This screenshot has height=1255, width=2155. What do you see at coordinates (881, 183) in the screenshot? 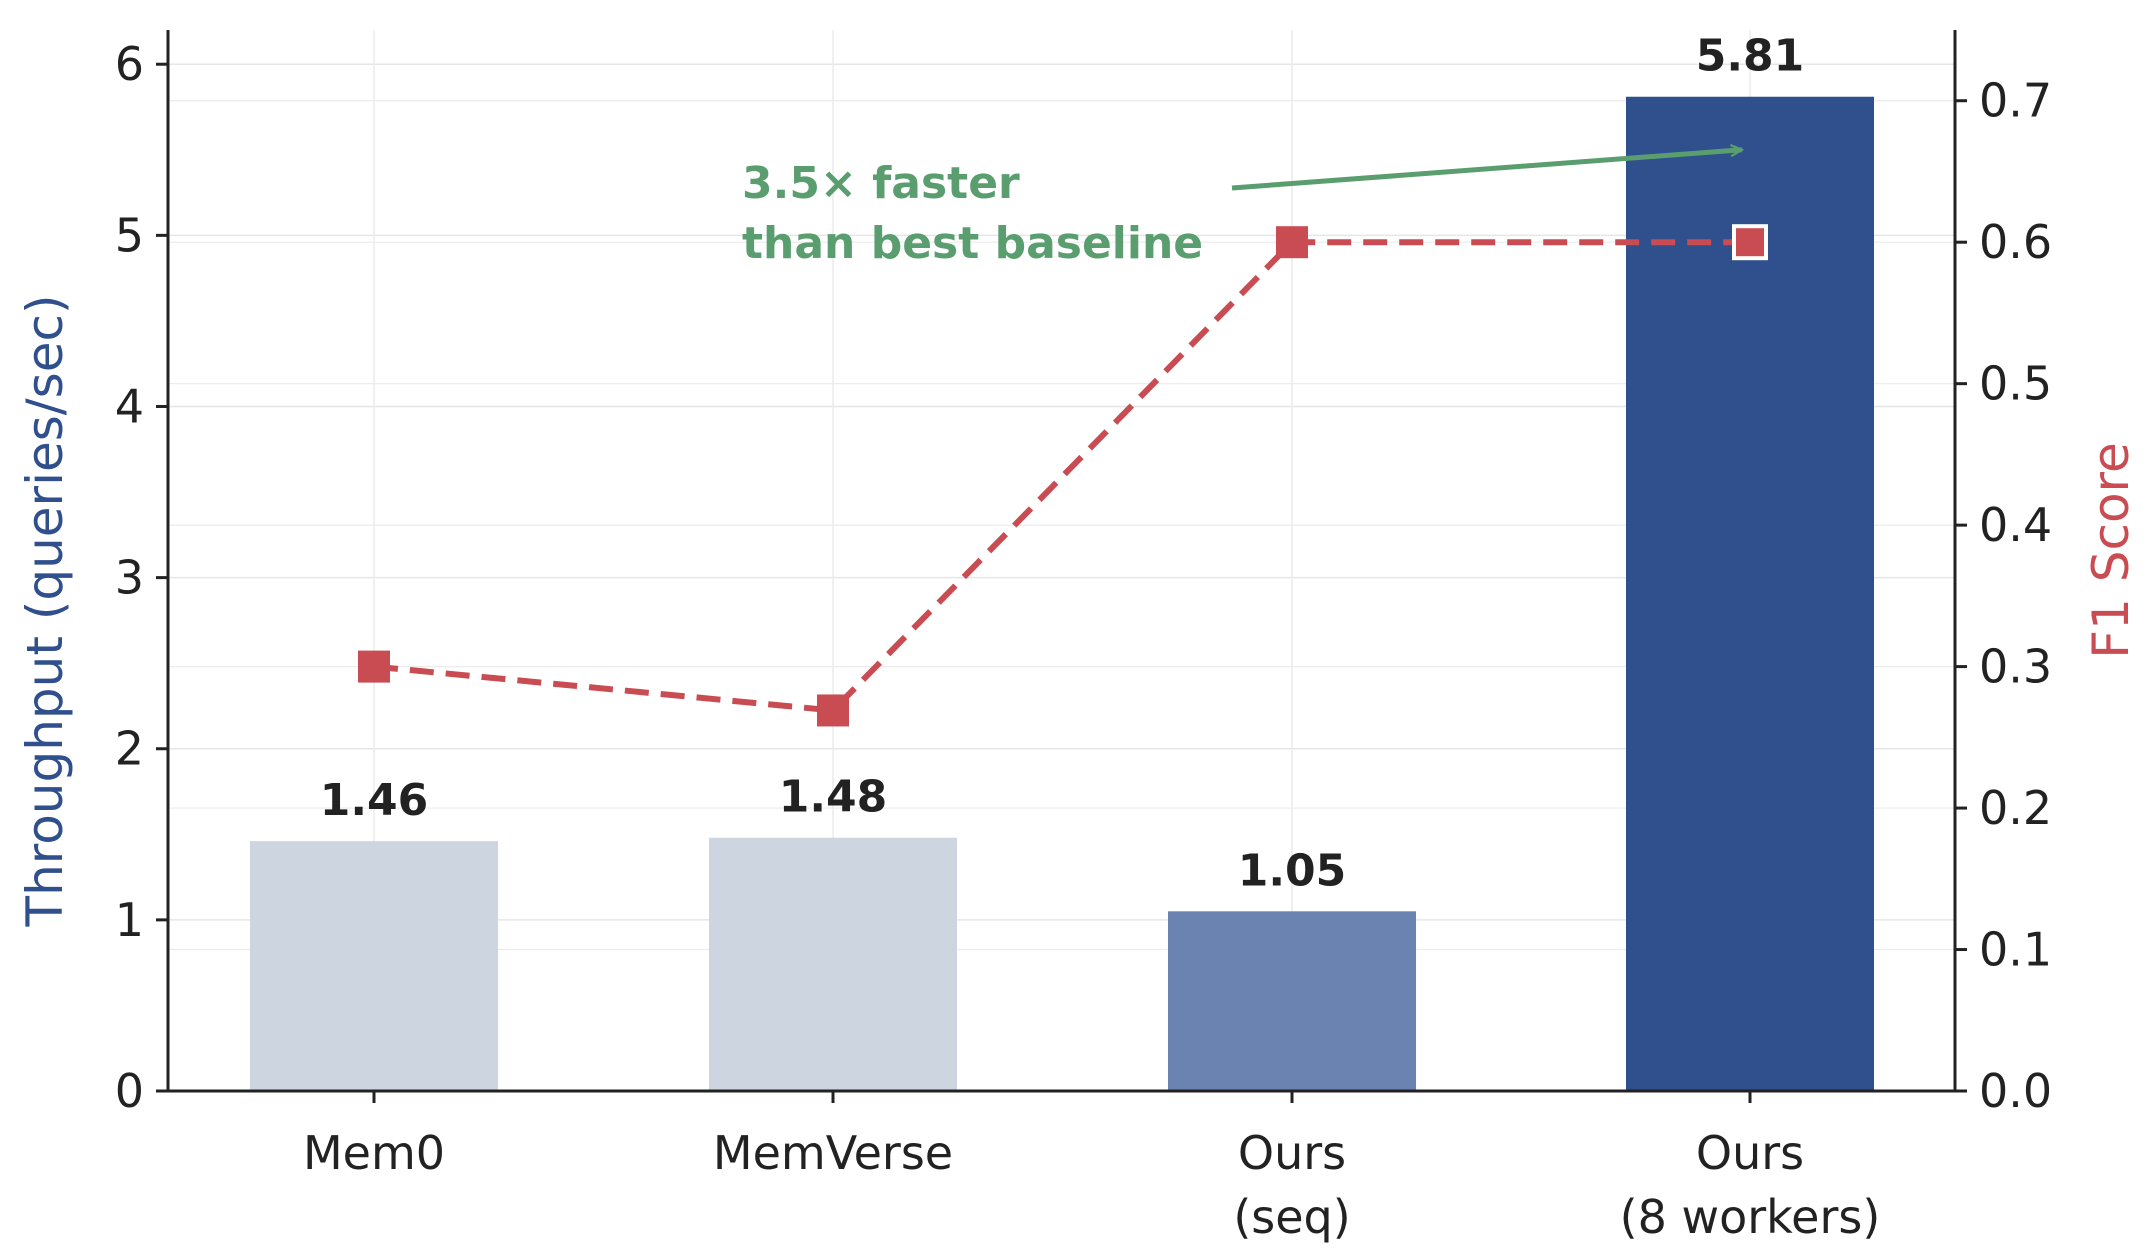
I see `annotation-text-0: 3.5× faster` at bounding box center [881, 183].